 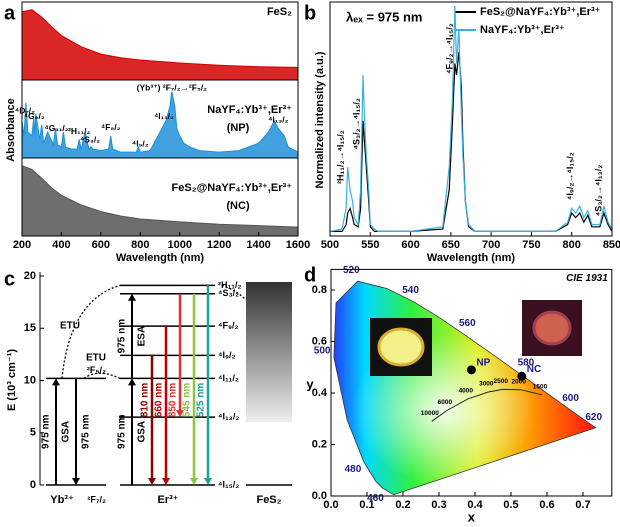 I want to click on chart-title: CIE 1931, so click(x=587, y=278).